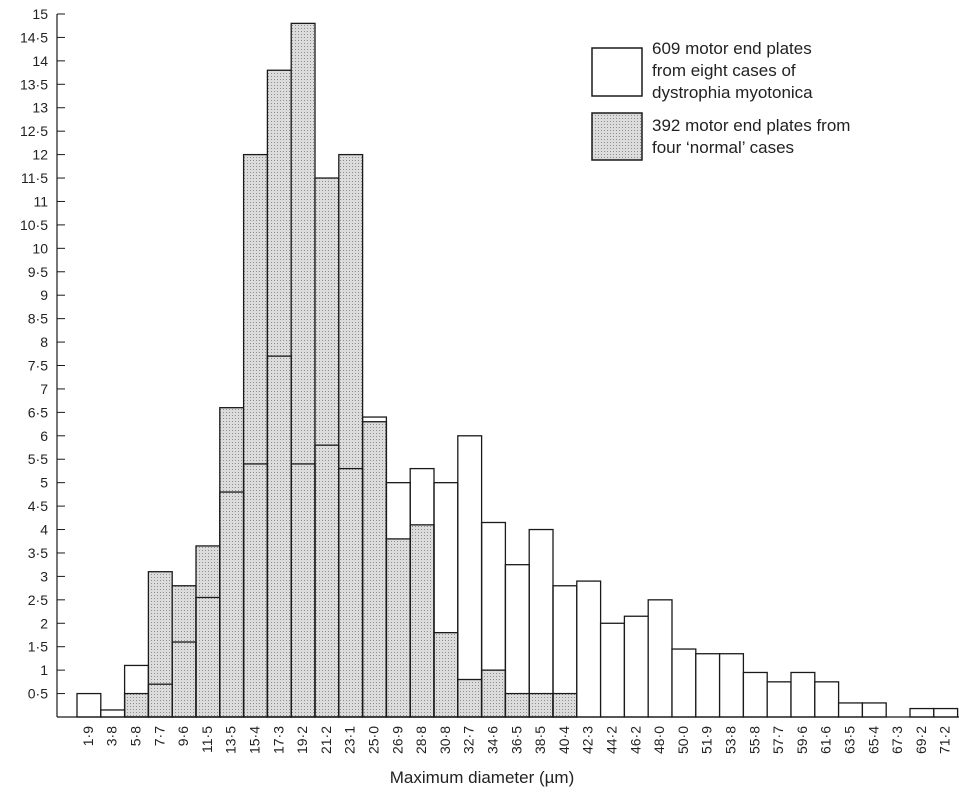 This screenshot has width=959, height=792. I want to click on x-tick-label: 17·3, so click(278, 740).